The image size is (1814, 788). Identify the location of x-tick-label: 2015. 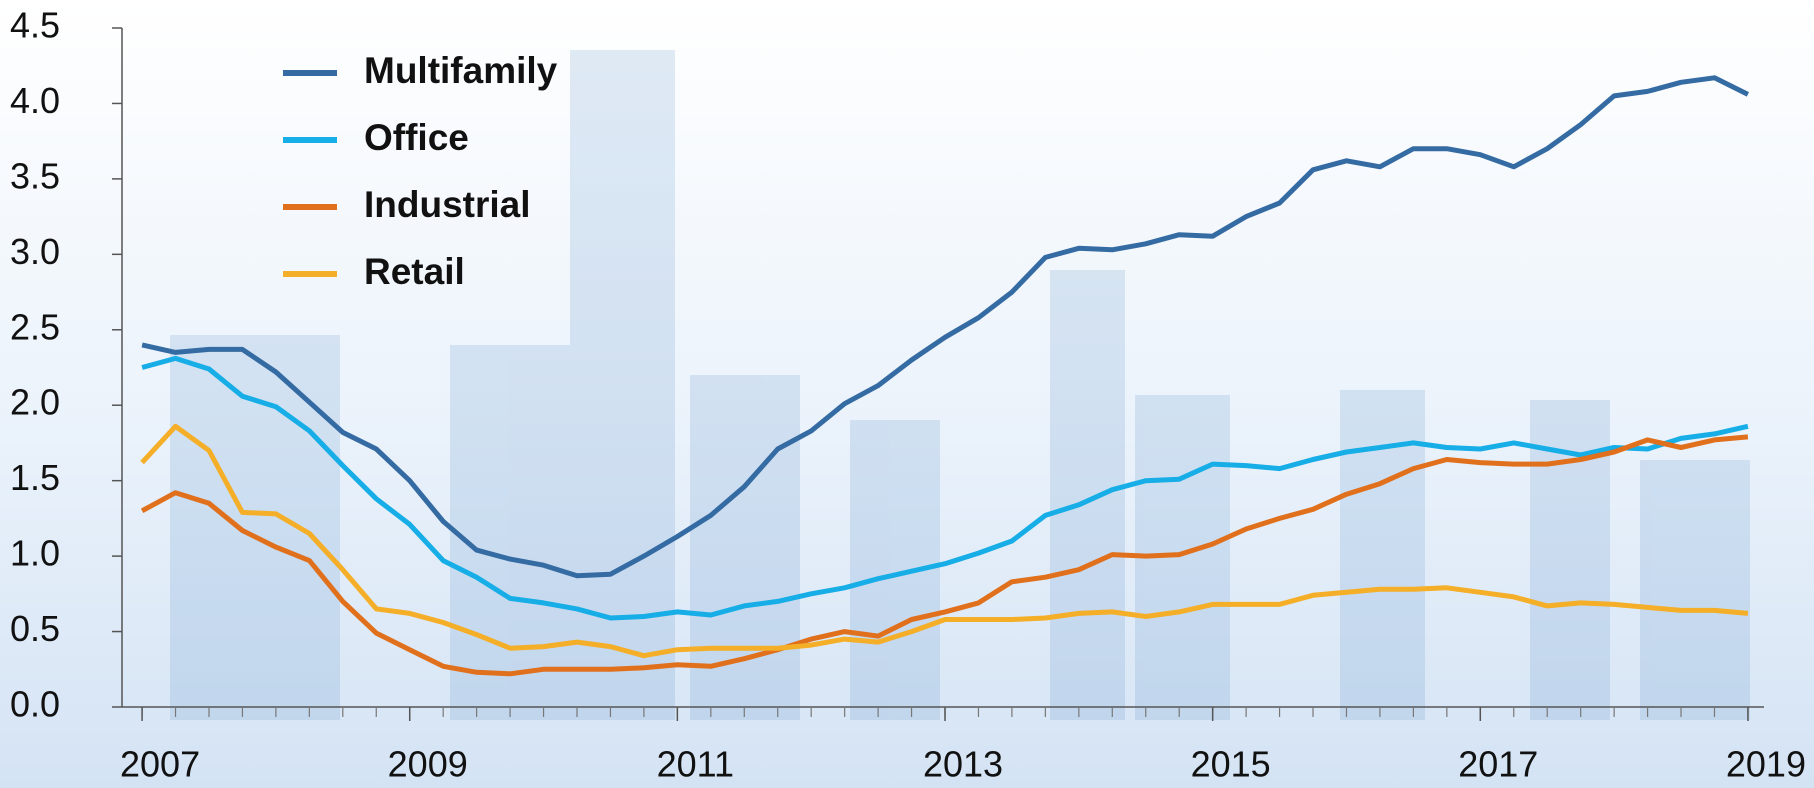
(1231, 764).